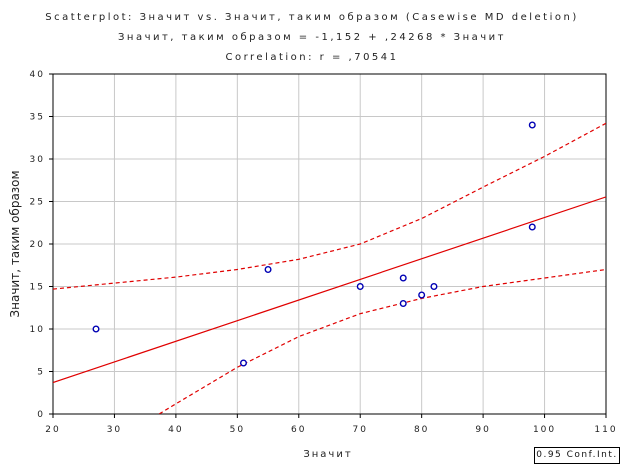 This screenshot has width=624, height=468. What do you see at coordinates (37, 160) in the screenshot?
I see `y-tick-label: 30` at bounding box center [37, 160].